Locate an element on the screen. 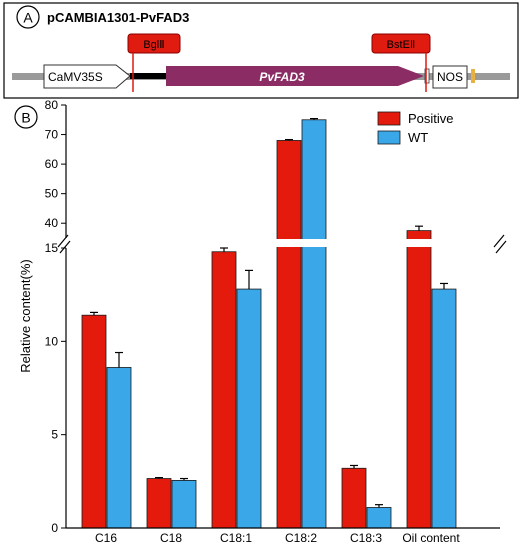 The height and width of the screenshot is (550, 524). panel-b-label-circle is located at coordinates (26, 117).